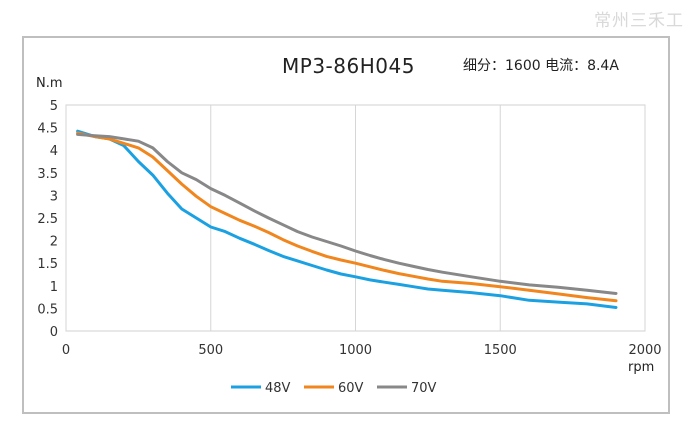 The width and height of the screenshot is (692, 428). What do you see at coordinates (641, 367) in the screenshot?
I see `x-axis-label: rpm` at bounding box center [641, 367].